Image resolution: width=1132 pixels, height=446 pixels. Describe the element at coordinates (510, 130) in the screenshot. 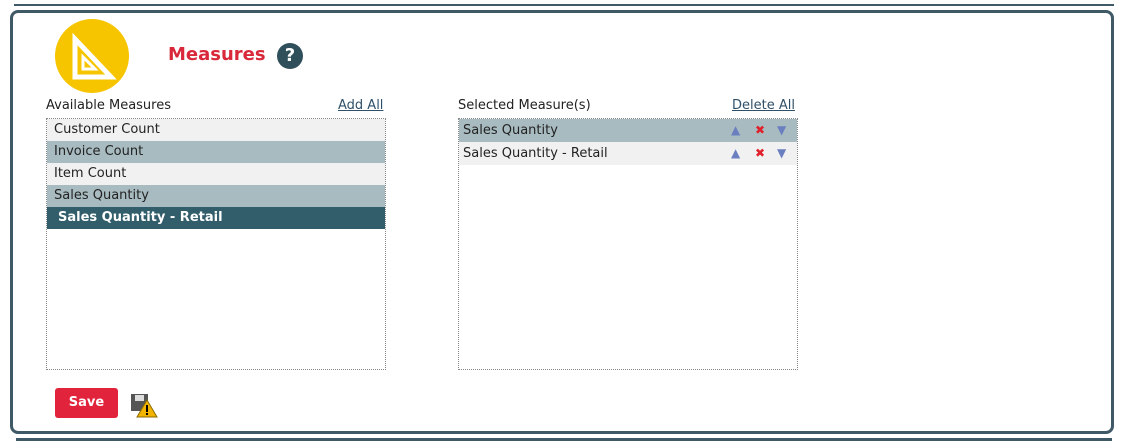

I see `item-label: Sales Quantity` at that location.